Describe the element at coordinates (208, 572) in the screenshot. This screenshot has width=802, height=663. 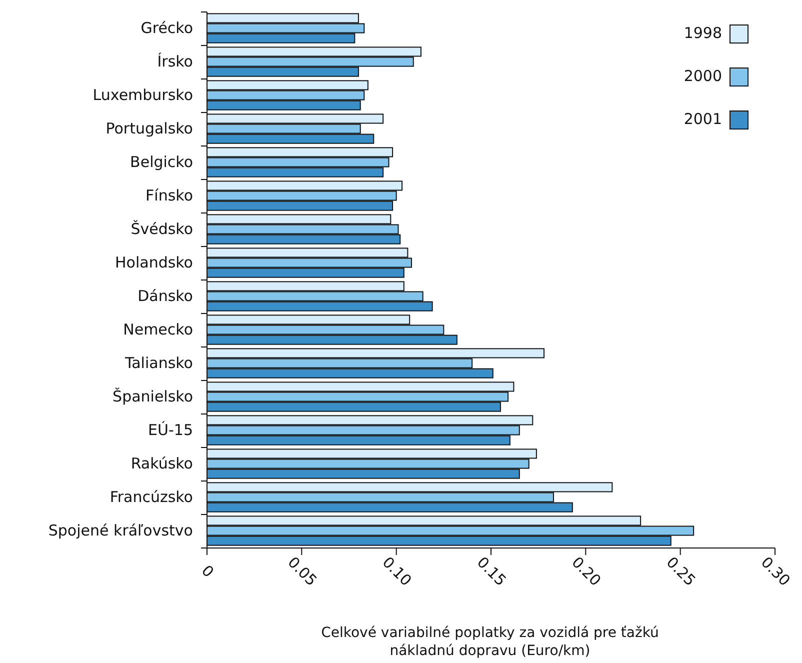
I see `x-tick-label: 0` at that location.